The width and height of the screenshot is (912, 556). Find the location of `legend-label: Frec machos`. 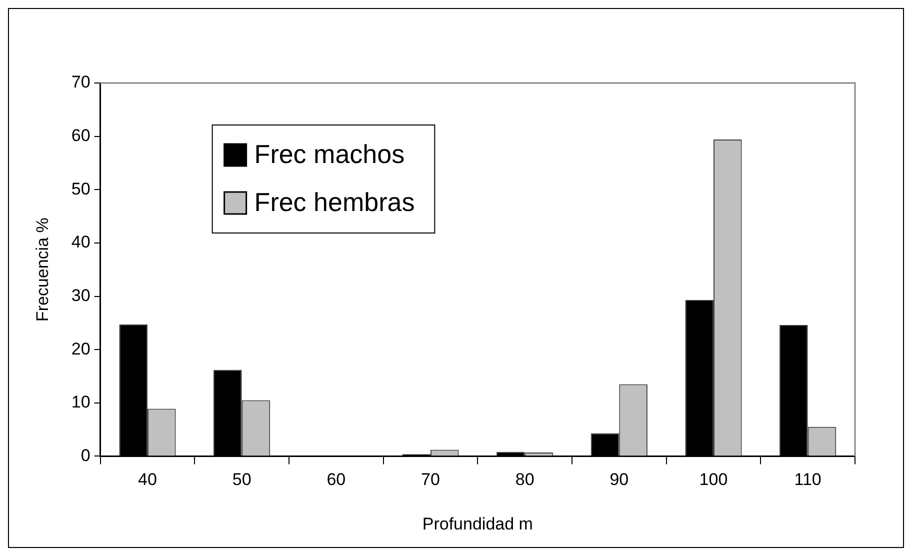

legend-label: Frec machos is located at coordinates (329, 154).